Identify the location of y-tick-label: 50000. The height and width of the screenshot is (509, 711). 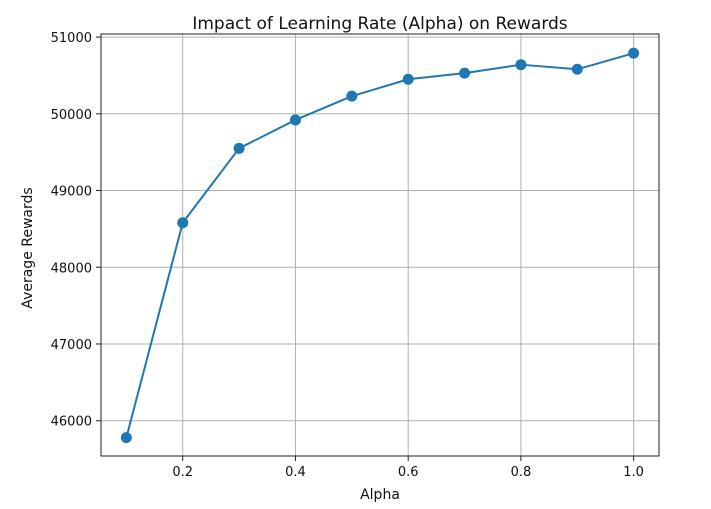
(71, 115).